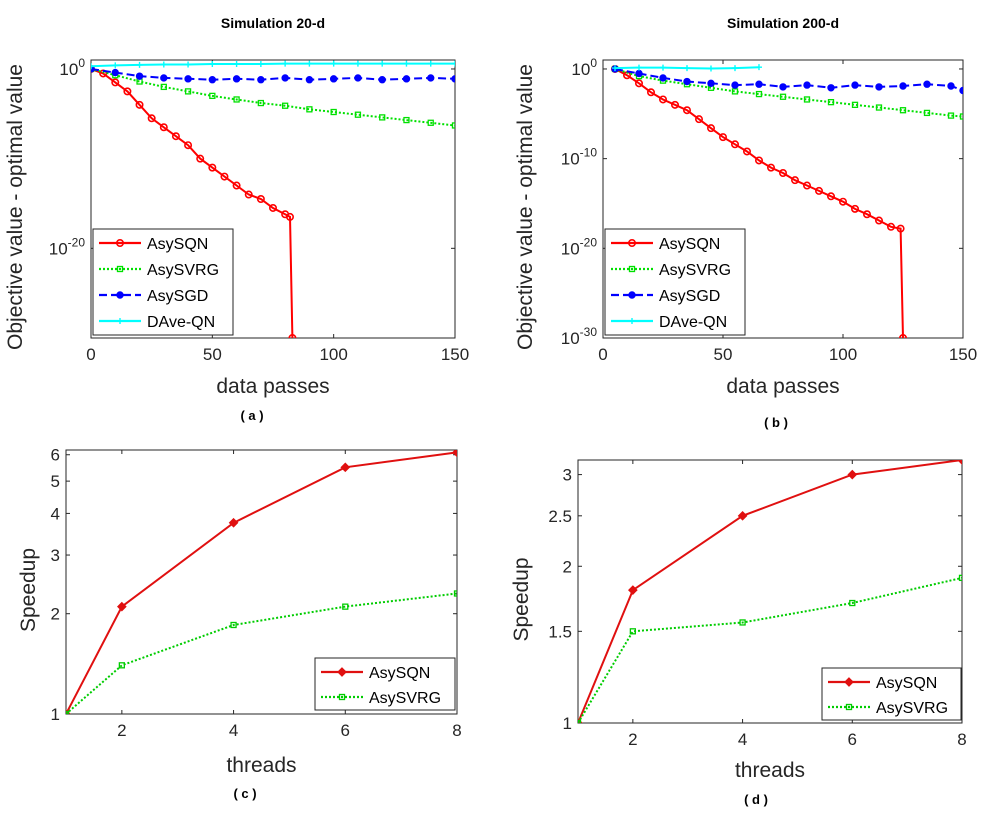 The width and height of the screenshot is (984, 830). I want to click on y-tick-label: 1.5, so click(560, 631).